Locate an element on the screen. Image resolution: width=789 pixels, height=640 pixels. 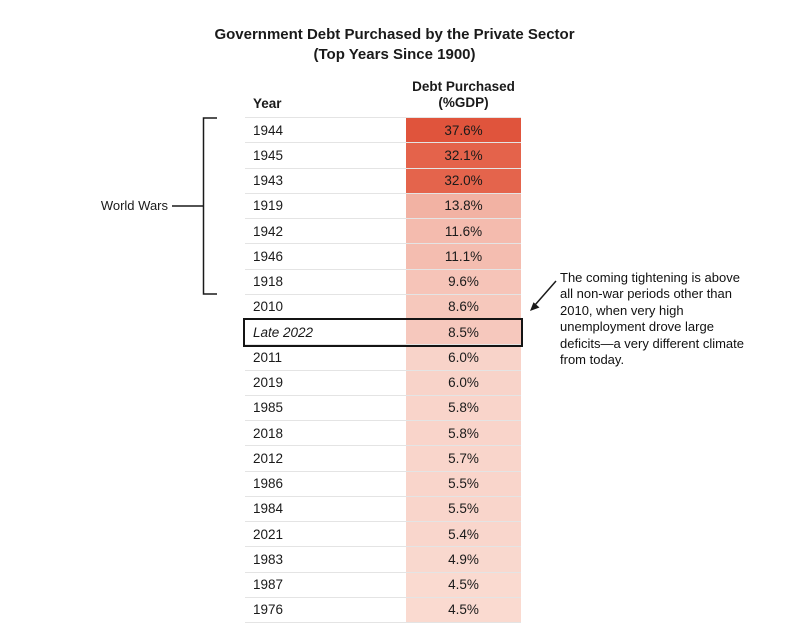
year-cell: 1918 is located at coordinates (325, 281).